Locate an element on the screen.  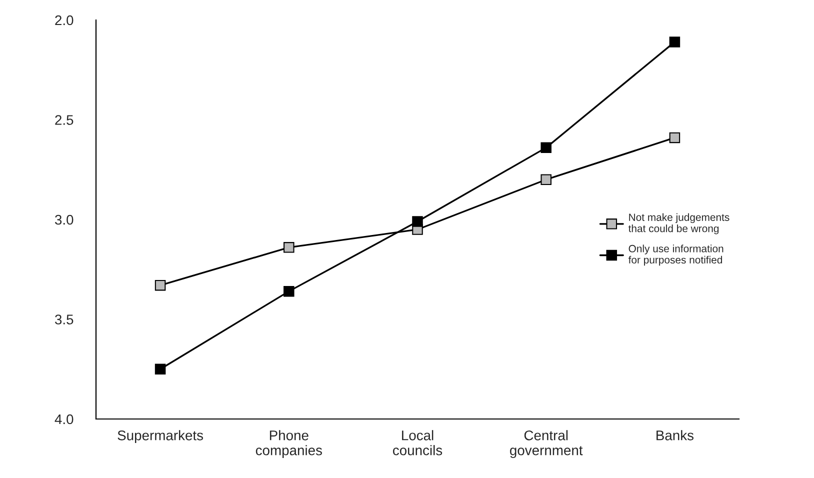
y-tick-label: 3.5 is located at coordinates (64, 319).